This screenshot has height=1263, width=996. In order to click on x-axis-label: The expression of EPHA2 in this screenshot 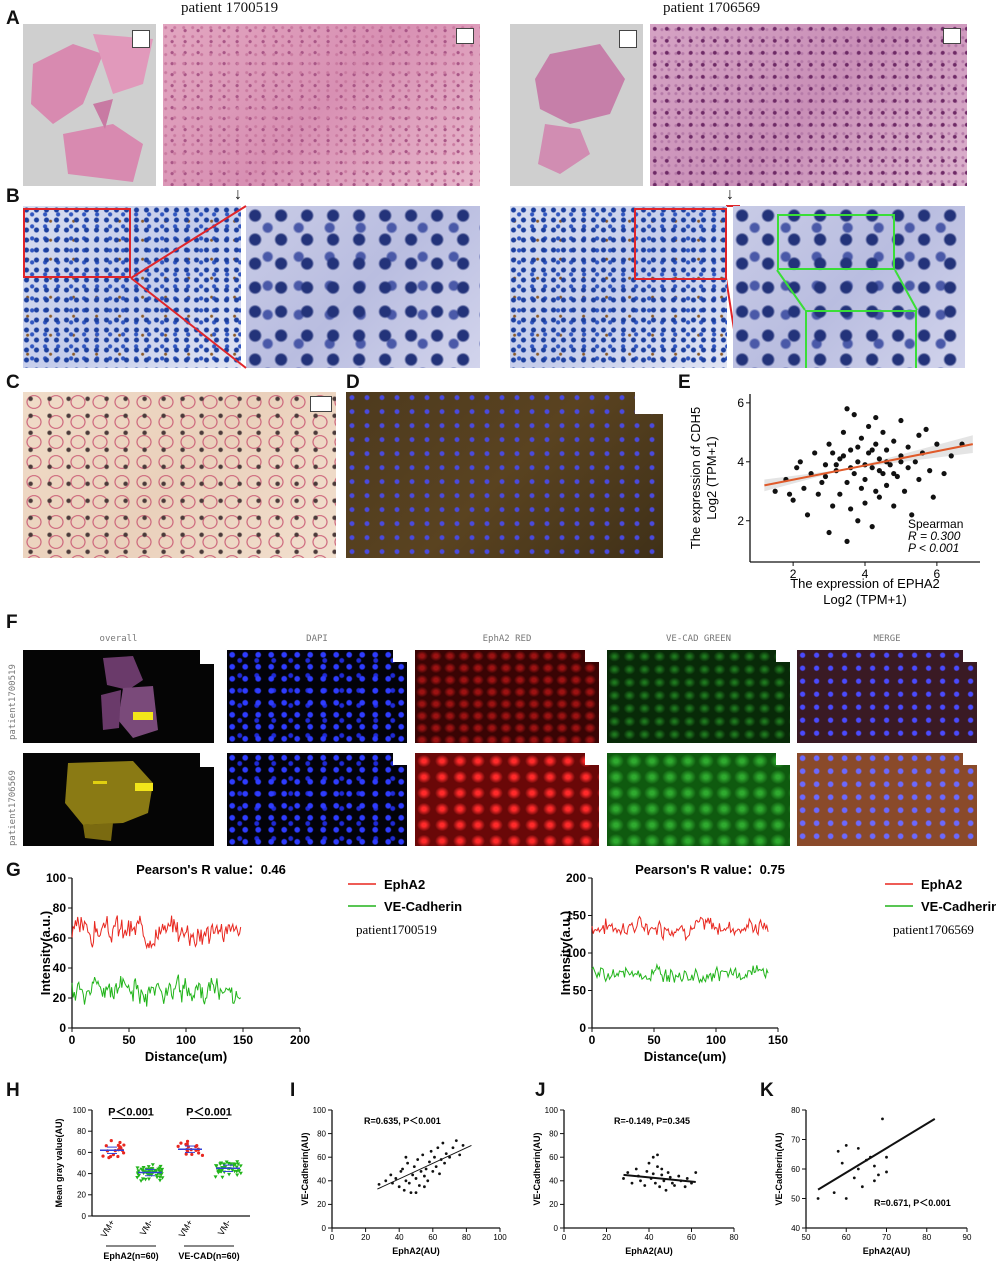, I will do `click(865, 583)`.